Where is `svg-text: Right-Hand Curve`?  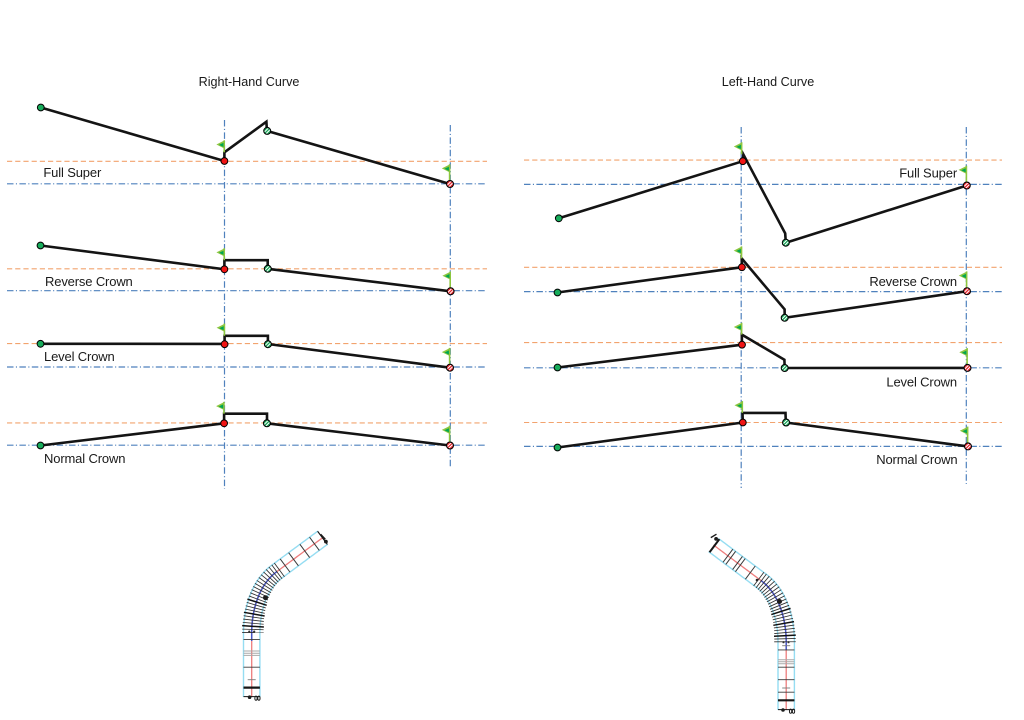 svg-text: Right-Hand Curve is located at coordinates (249, 82).